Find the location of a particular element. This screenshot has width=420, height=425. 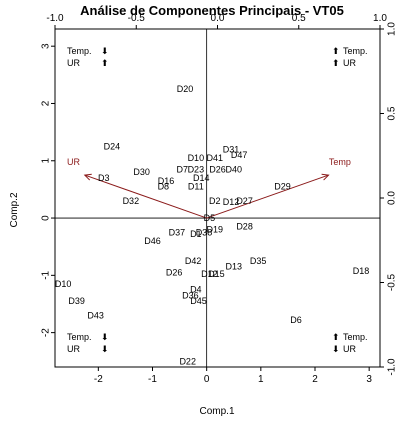

left-tick-label: -1 is located at coordinates (46, 274).